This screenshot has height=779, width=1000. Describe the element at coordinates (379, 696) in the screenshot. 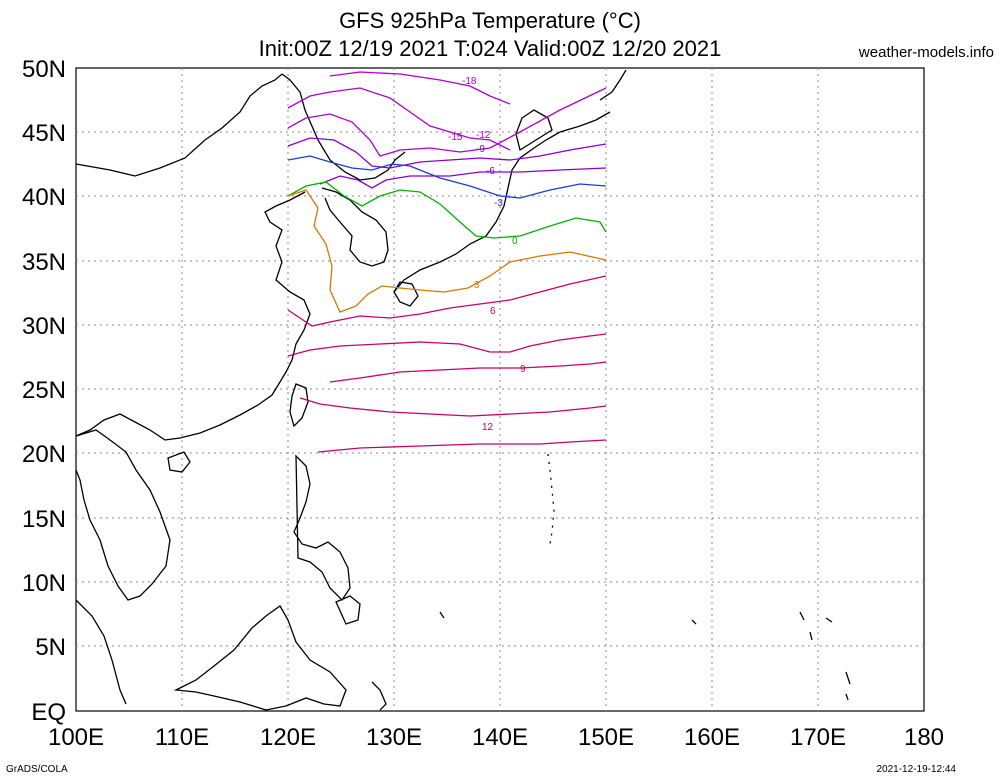

I see `coastline-sulawesi` at that location.